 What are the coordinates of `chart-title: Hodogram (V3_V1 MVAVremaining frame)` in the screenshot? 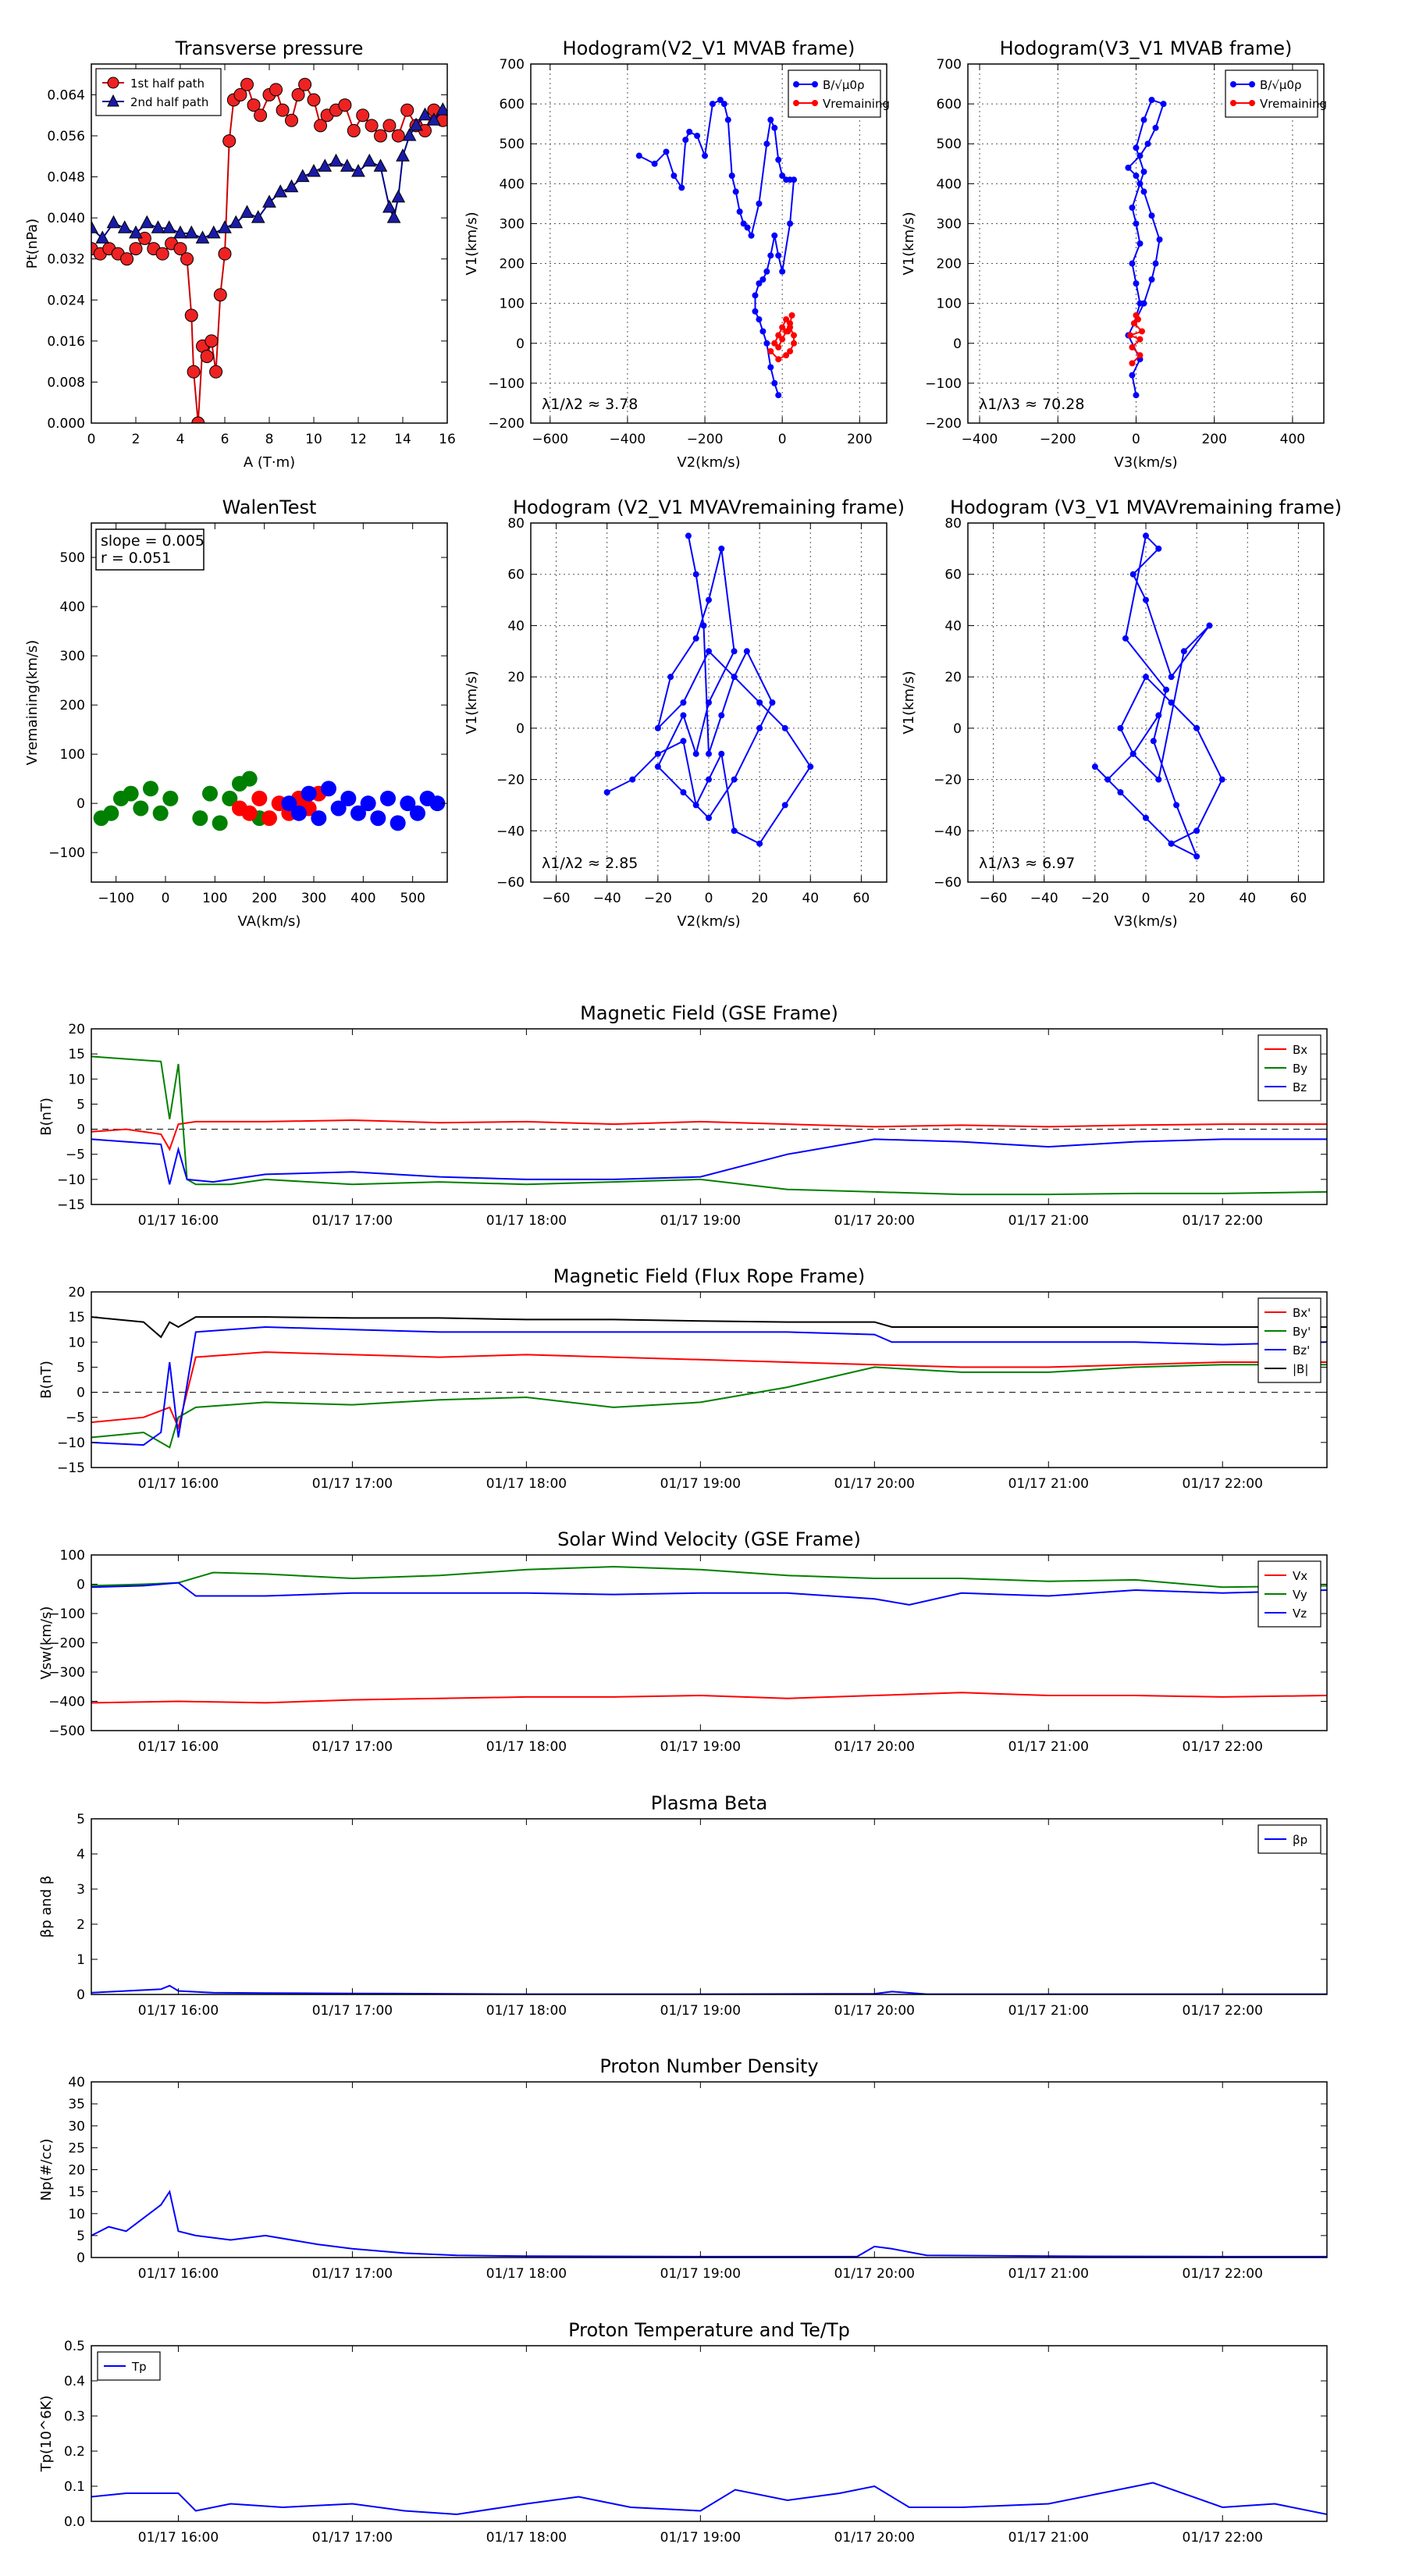 It's located at (1146, 507).